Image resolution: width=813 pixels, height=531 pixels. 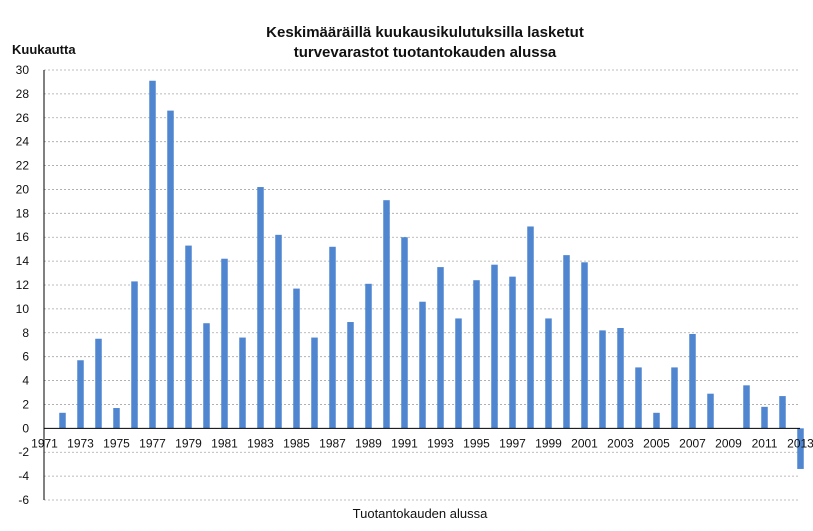 I want to click on y-tick-label: 12, so click(x=23, y=285).